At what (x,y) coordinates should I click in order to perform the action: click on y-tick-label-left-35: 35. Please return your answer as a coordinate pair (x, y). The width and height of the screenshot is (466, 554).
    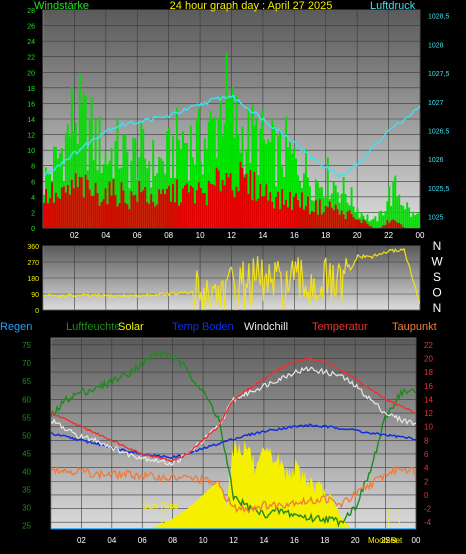
    Looking at the image, I should click on (26, 489).